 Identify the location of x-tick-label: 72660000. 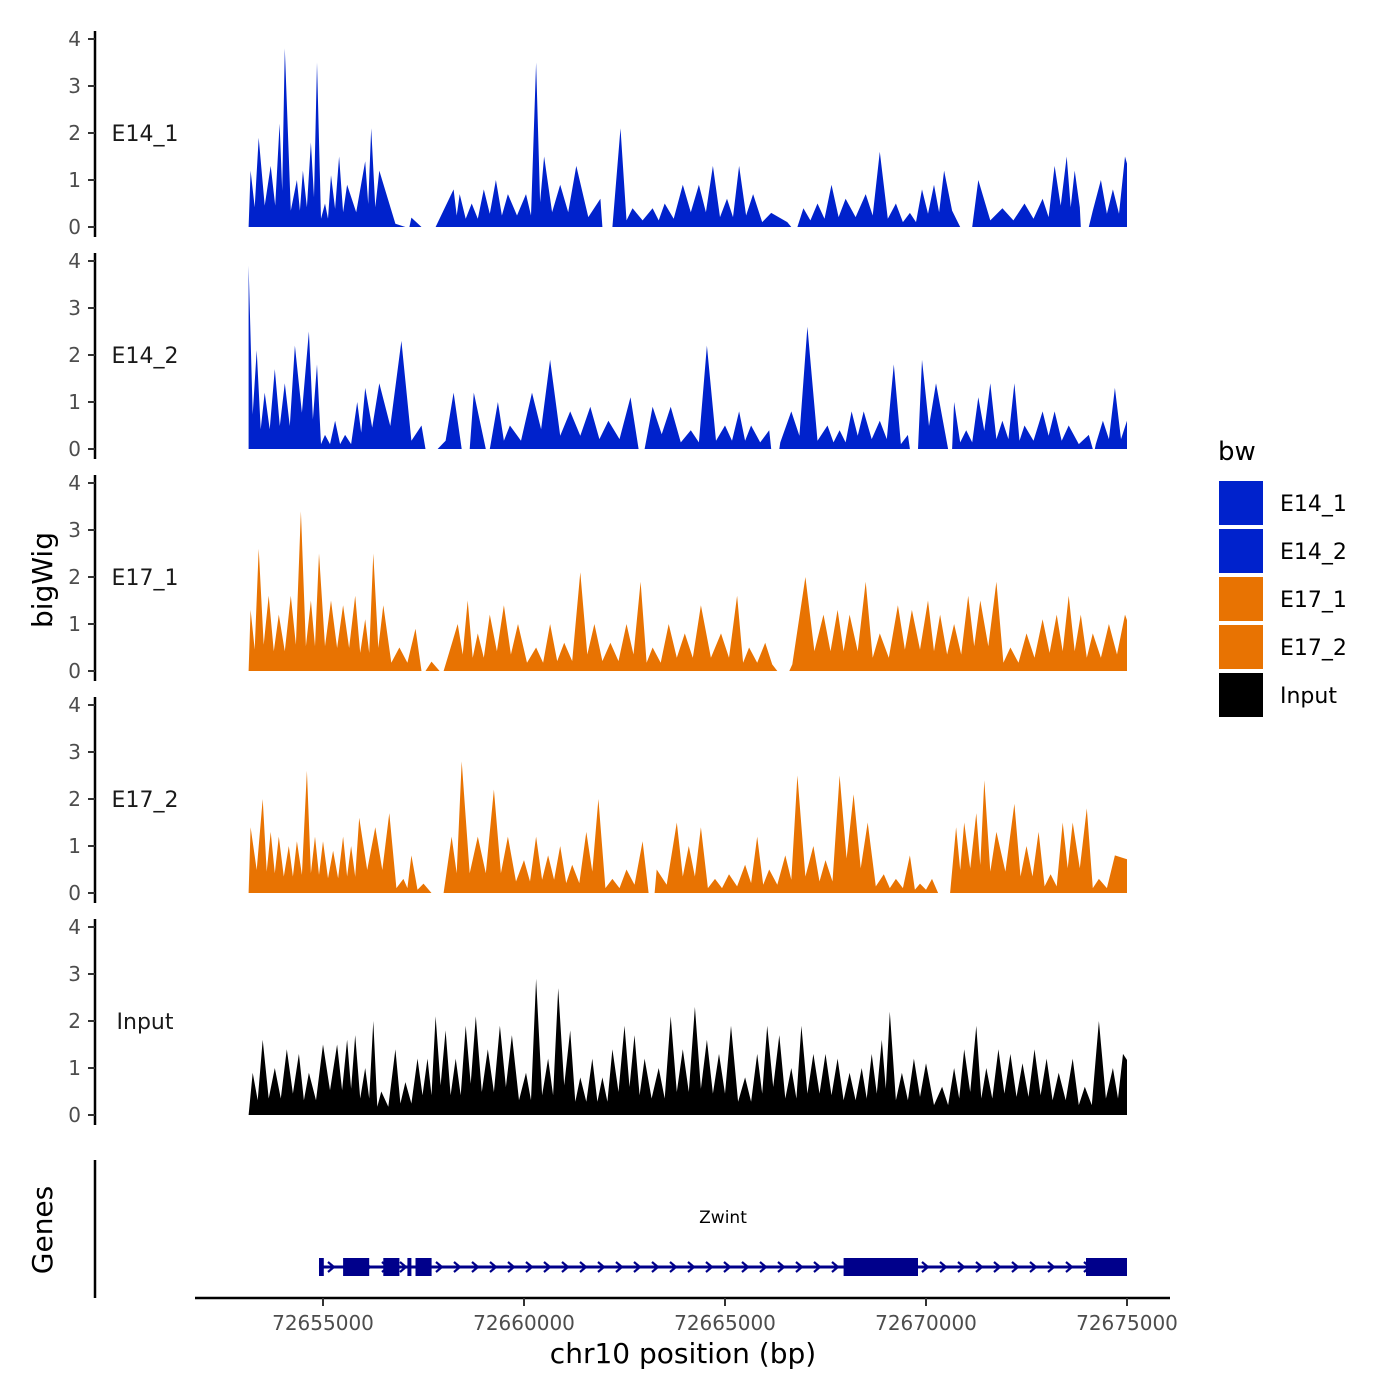
(524, 1323).